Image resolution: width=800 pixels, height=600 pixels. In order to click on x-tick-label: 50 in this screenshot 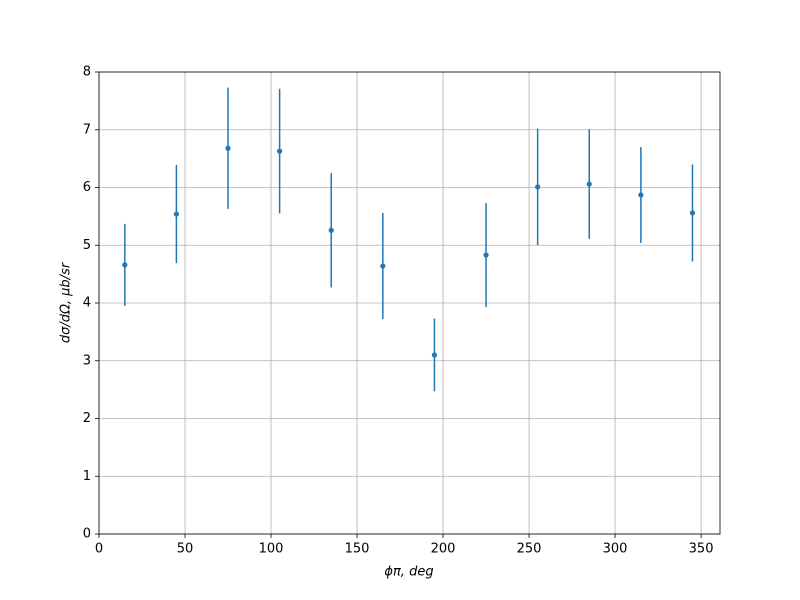, I will do `click(185, 549)`.